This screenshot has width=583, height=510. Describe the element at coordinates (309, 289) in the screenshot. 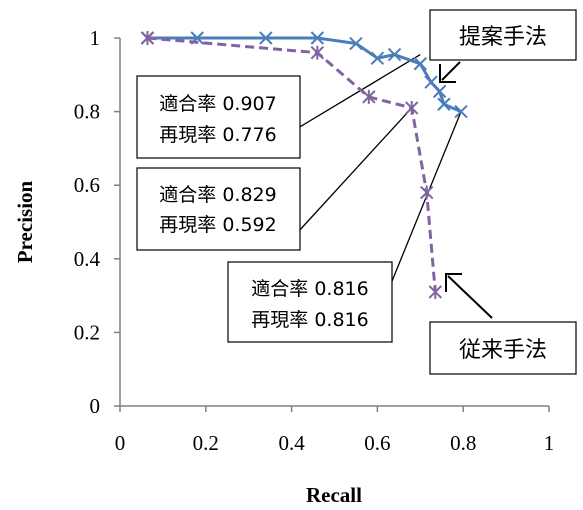

I see `annotation-3-precision: 適合率 0.816` at that location.